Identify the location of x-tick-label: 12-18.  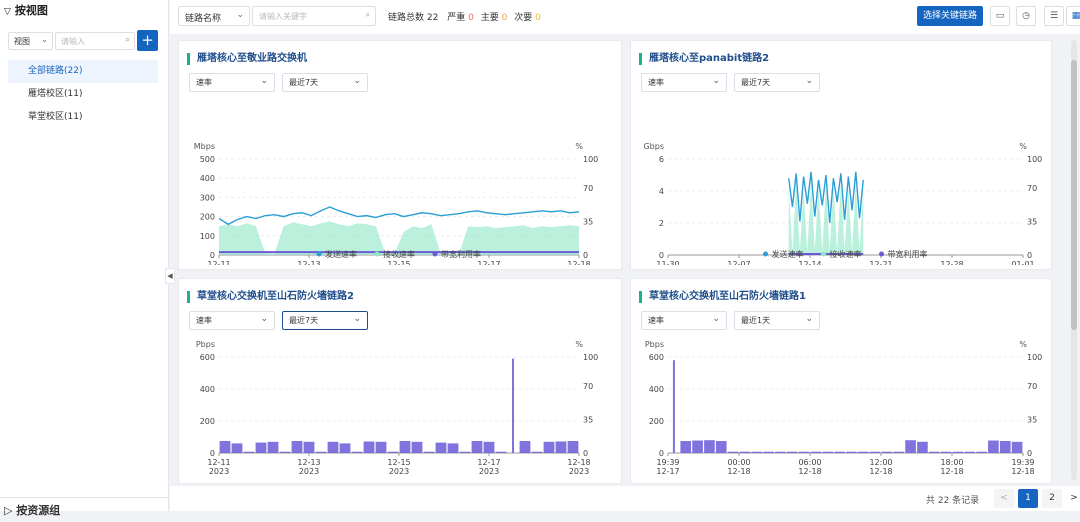
(809, 471).